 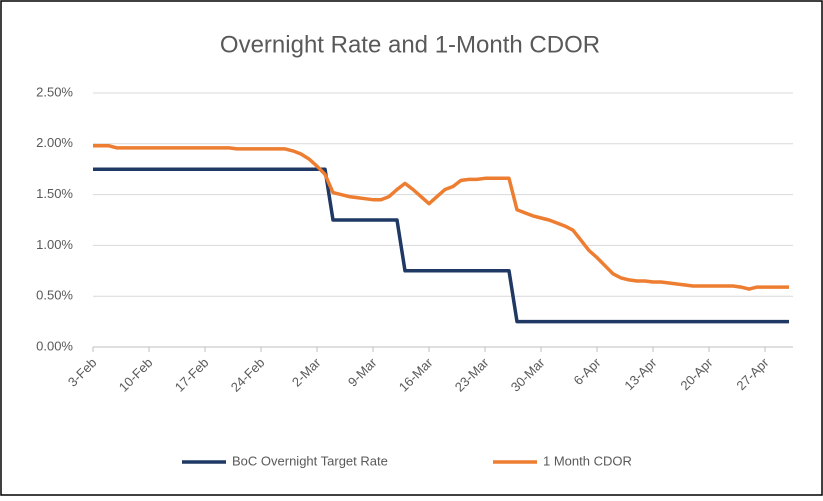 What do you see at coordinates (54, 142) in the screenshot?
I see `y-tick-label: 2.00%` at bounding box center [54, 142].